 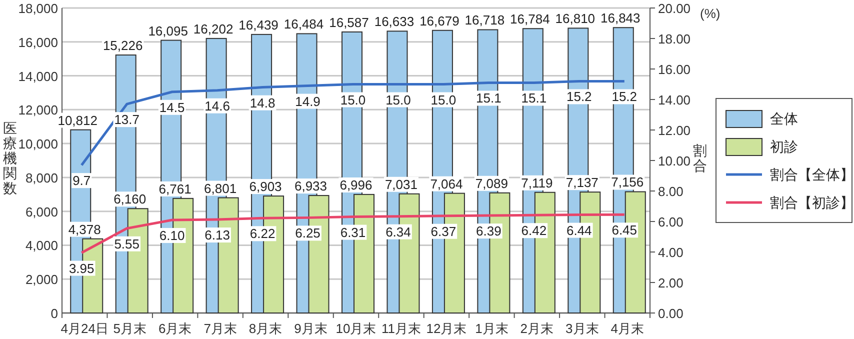 I want to click on data-label: 16,784, so click(x=530, y=19).